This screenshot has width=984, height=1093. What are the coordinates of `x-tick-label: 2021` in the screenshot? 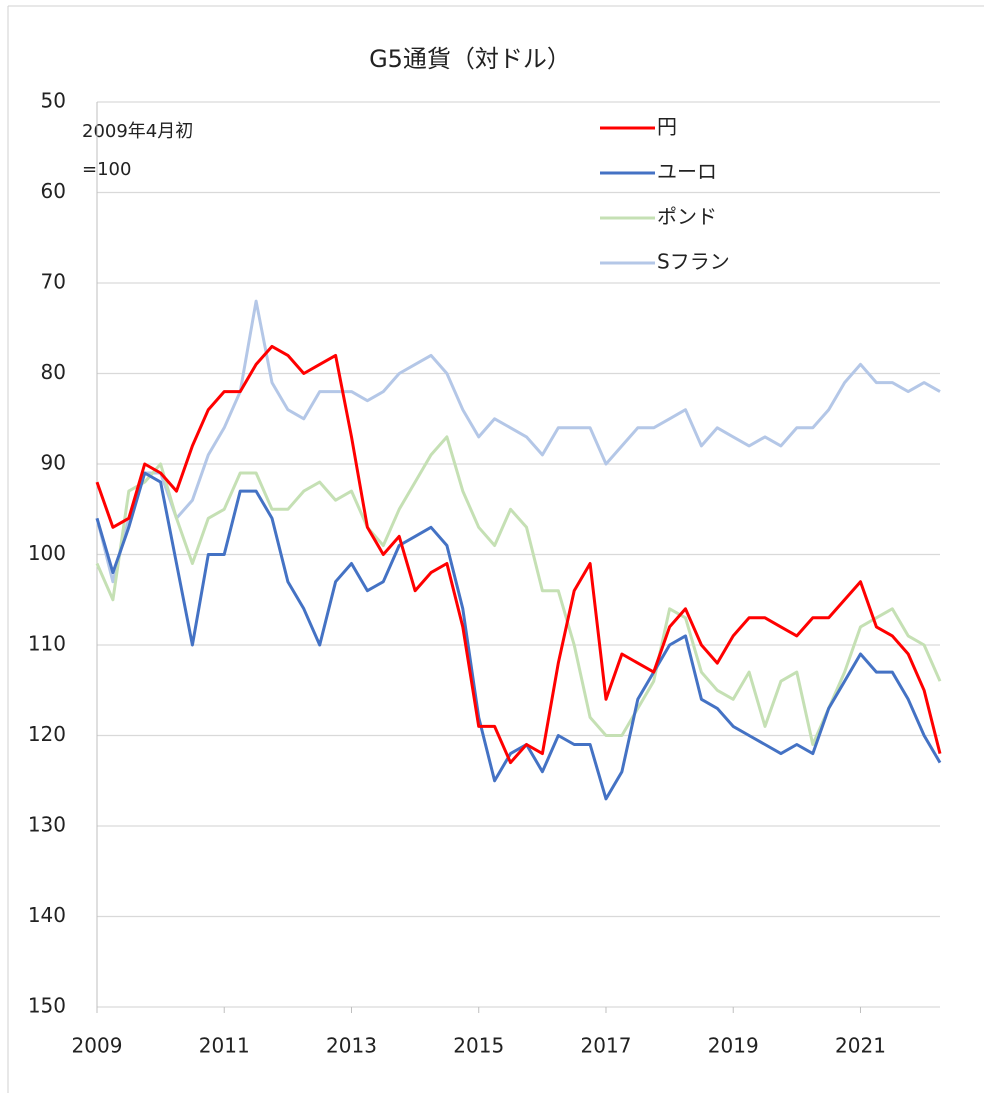 It's located at (860, 1046).